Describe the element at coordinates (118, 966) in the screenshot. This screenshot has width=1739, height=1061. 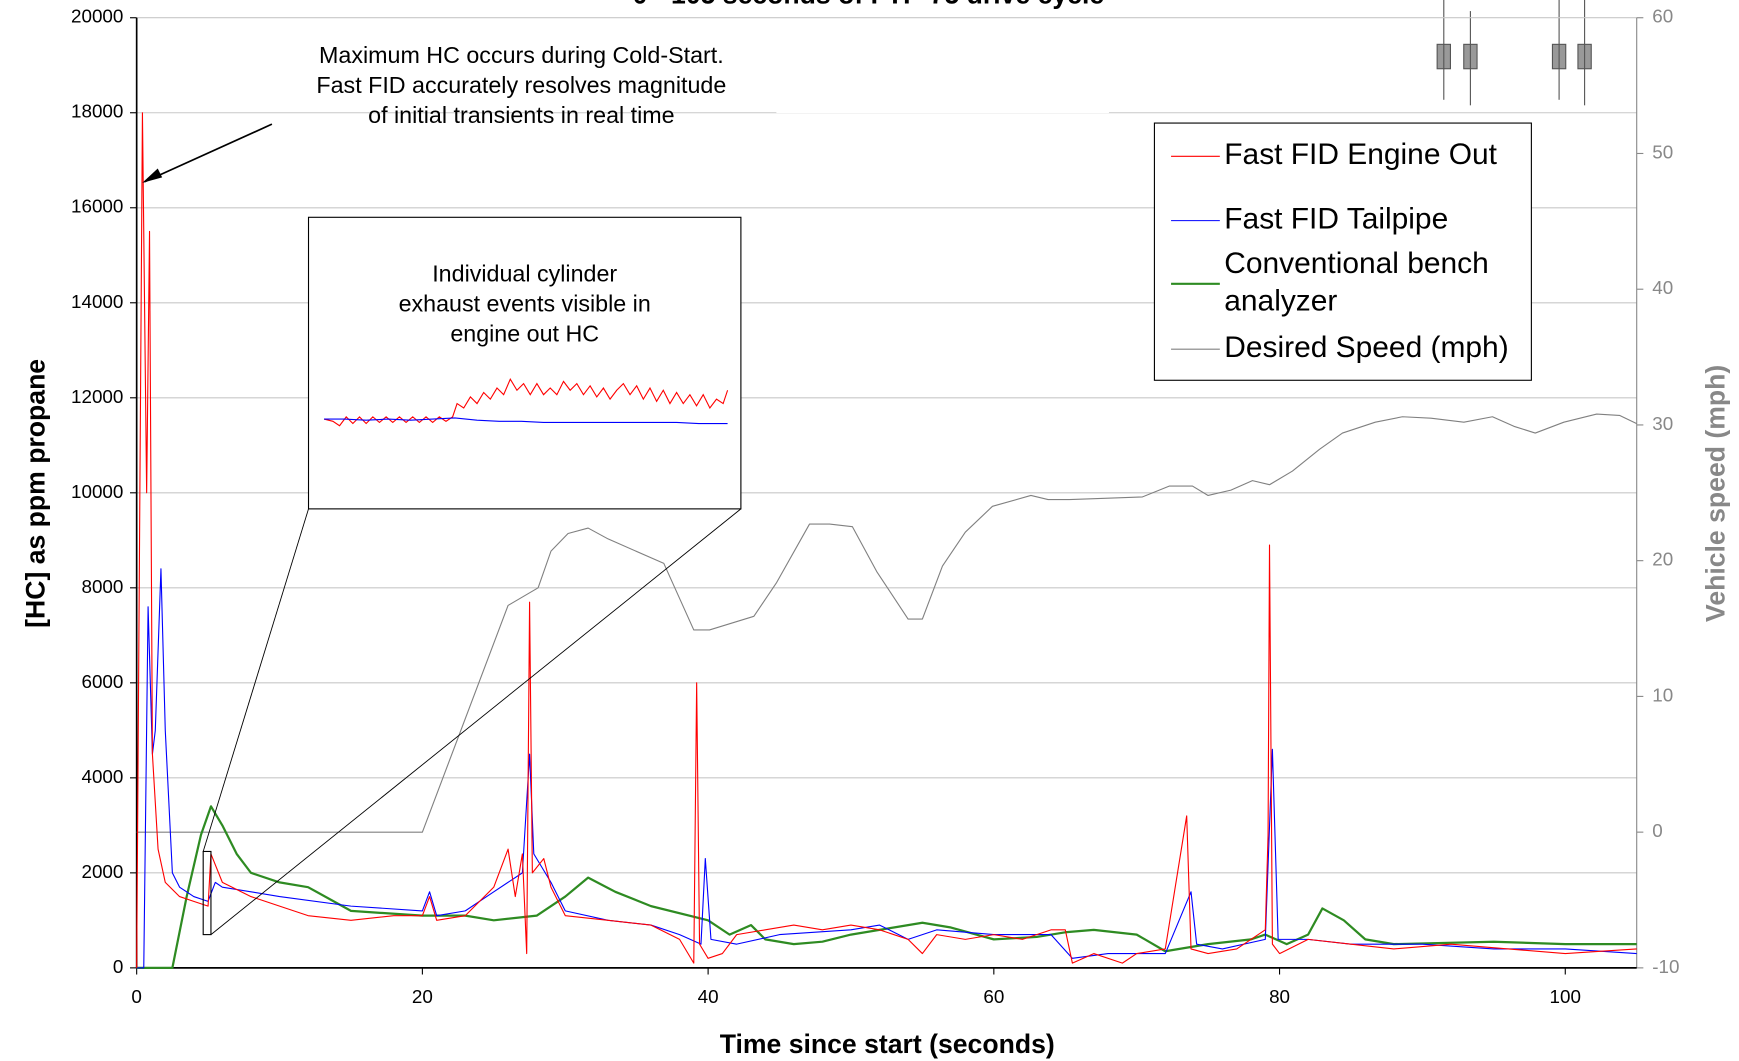
I see `y-tick-label: 0` at that location.